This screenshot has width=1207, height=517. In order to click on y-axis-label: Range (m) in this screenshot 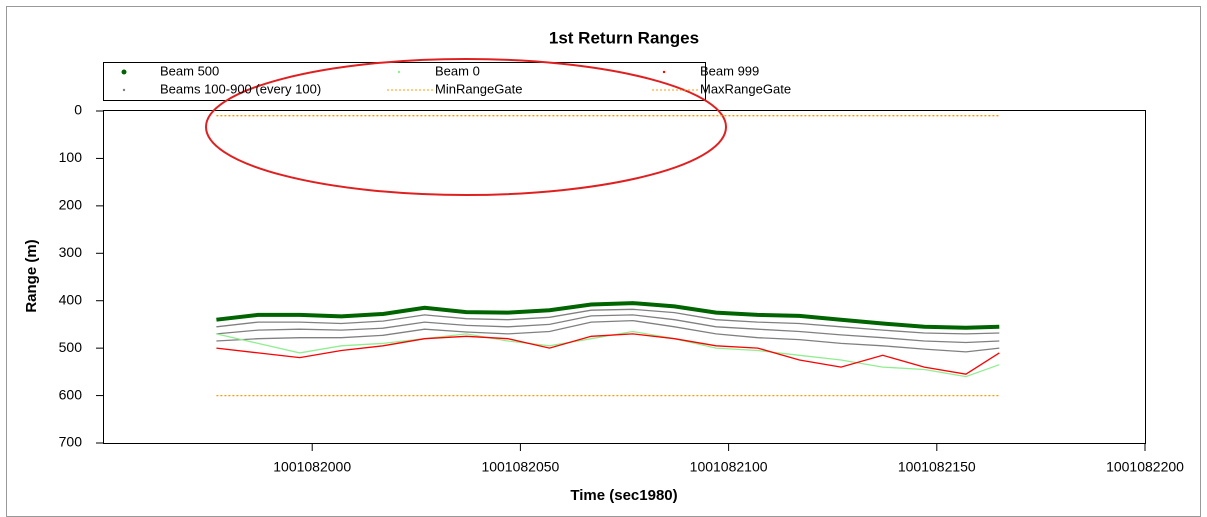, I will do `click(31, 275)`.